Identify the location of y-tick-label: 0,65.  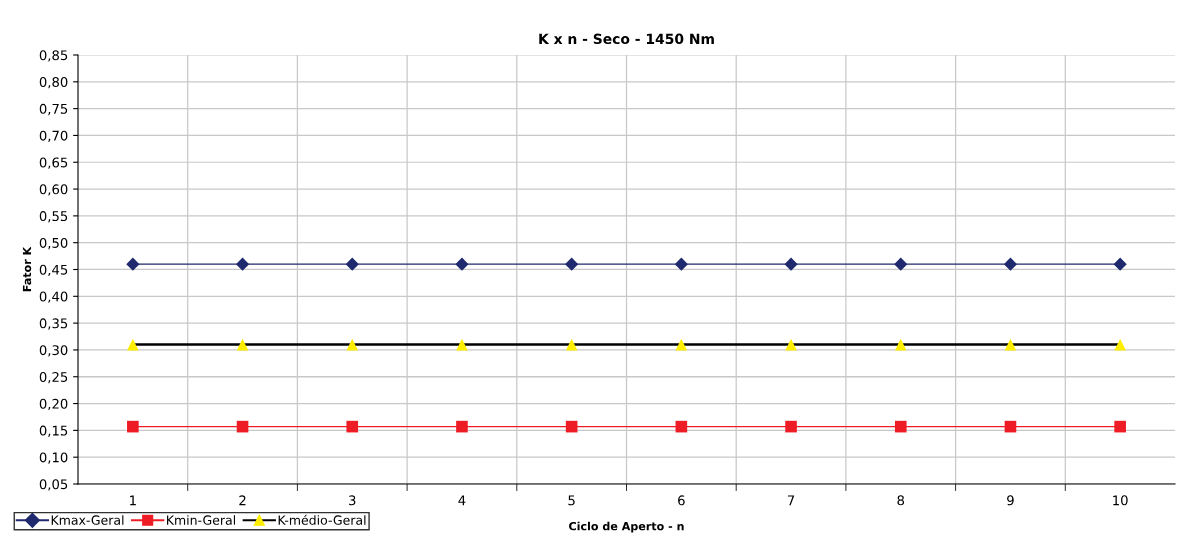
(53, 163).